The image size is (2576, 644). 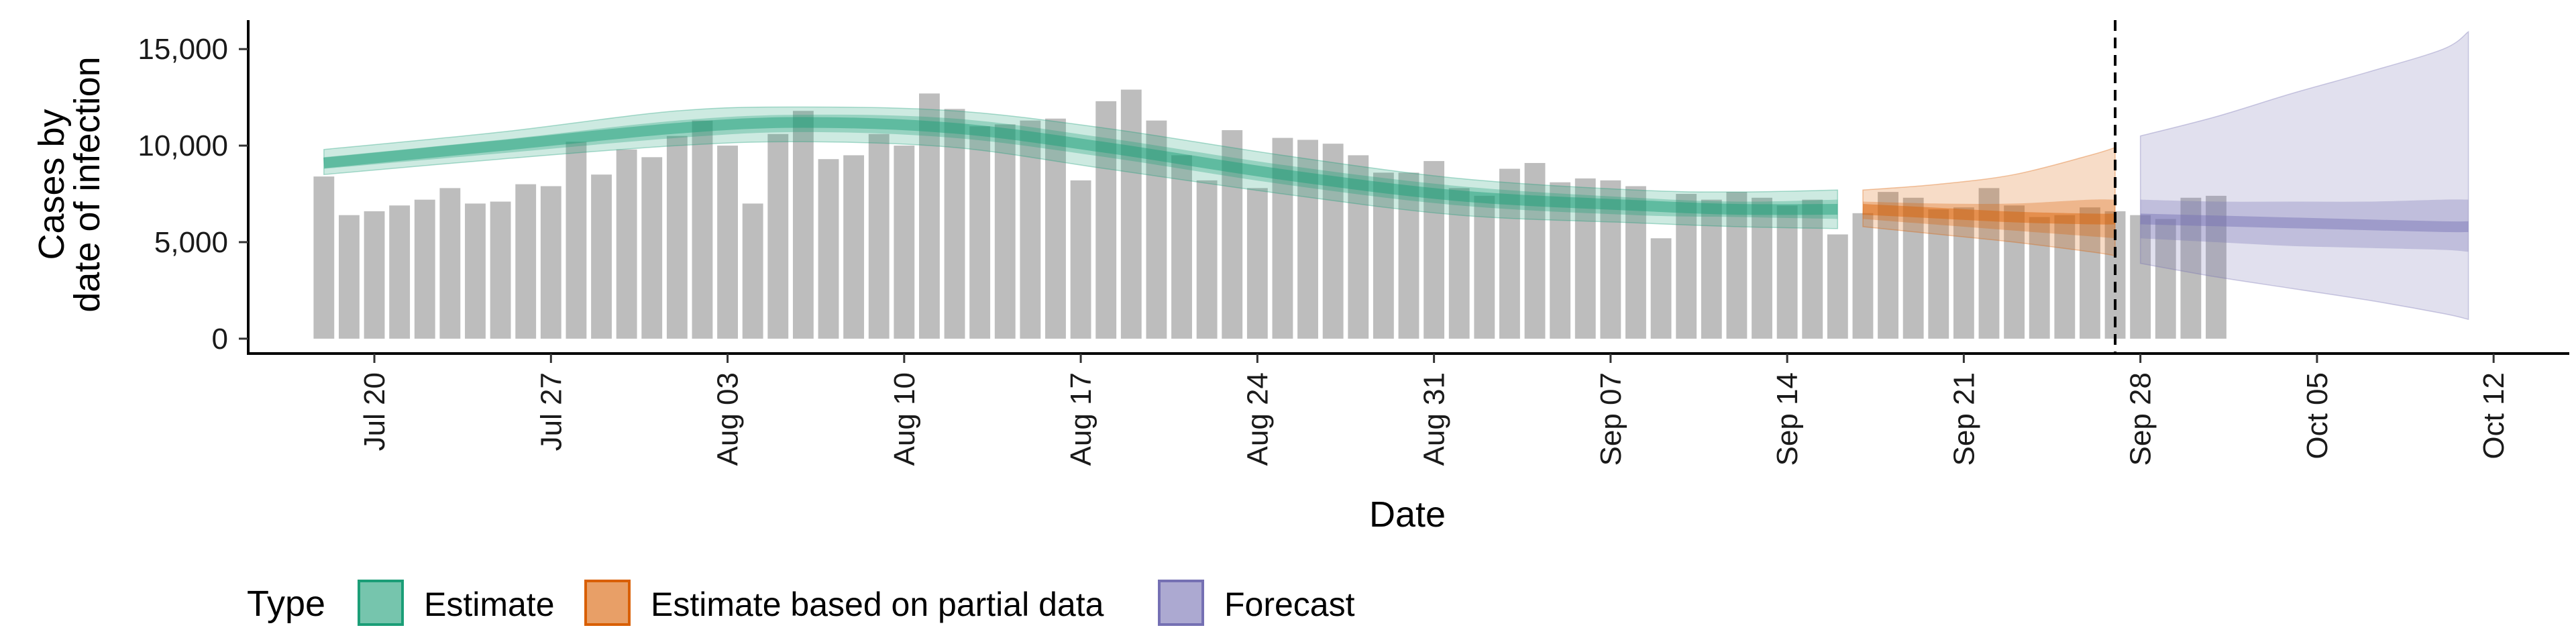 What do you see at coordinates (2493, 416) in the screenshot?
I see `x-tick-label: Oct 12` at bounding box center [2493, 416].